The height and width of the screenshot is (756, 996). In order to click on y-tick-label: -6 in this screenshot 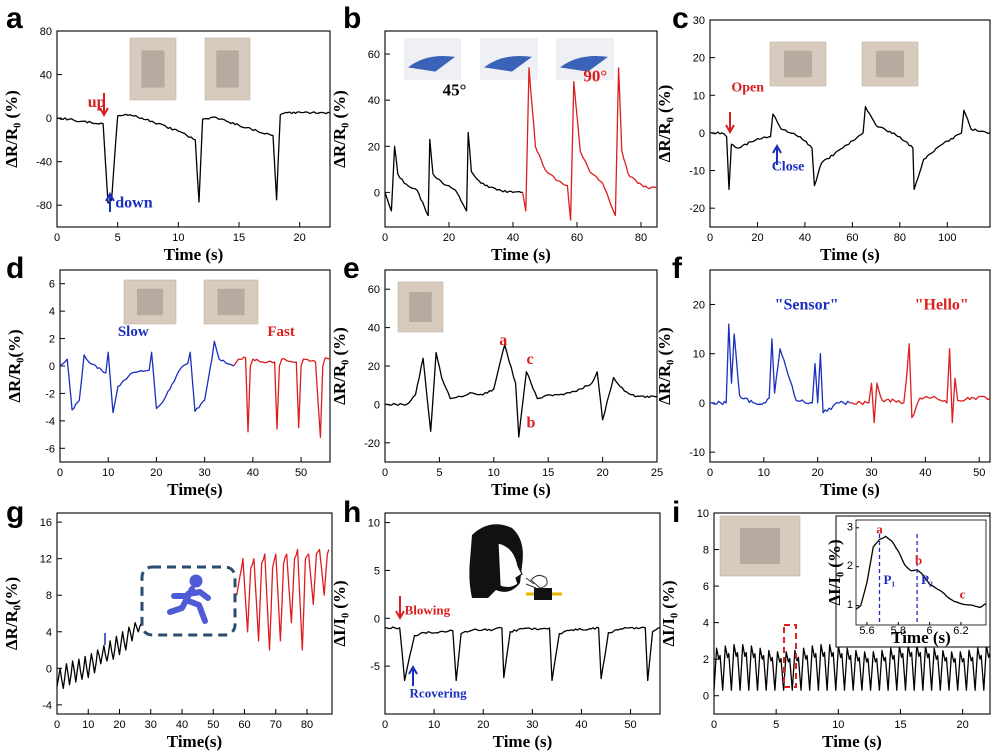, I will do `click(50, 449)`.